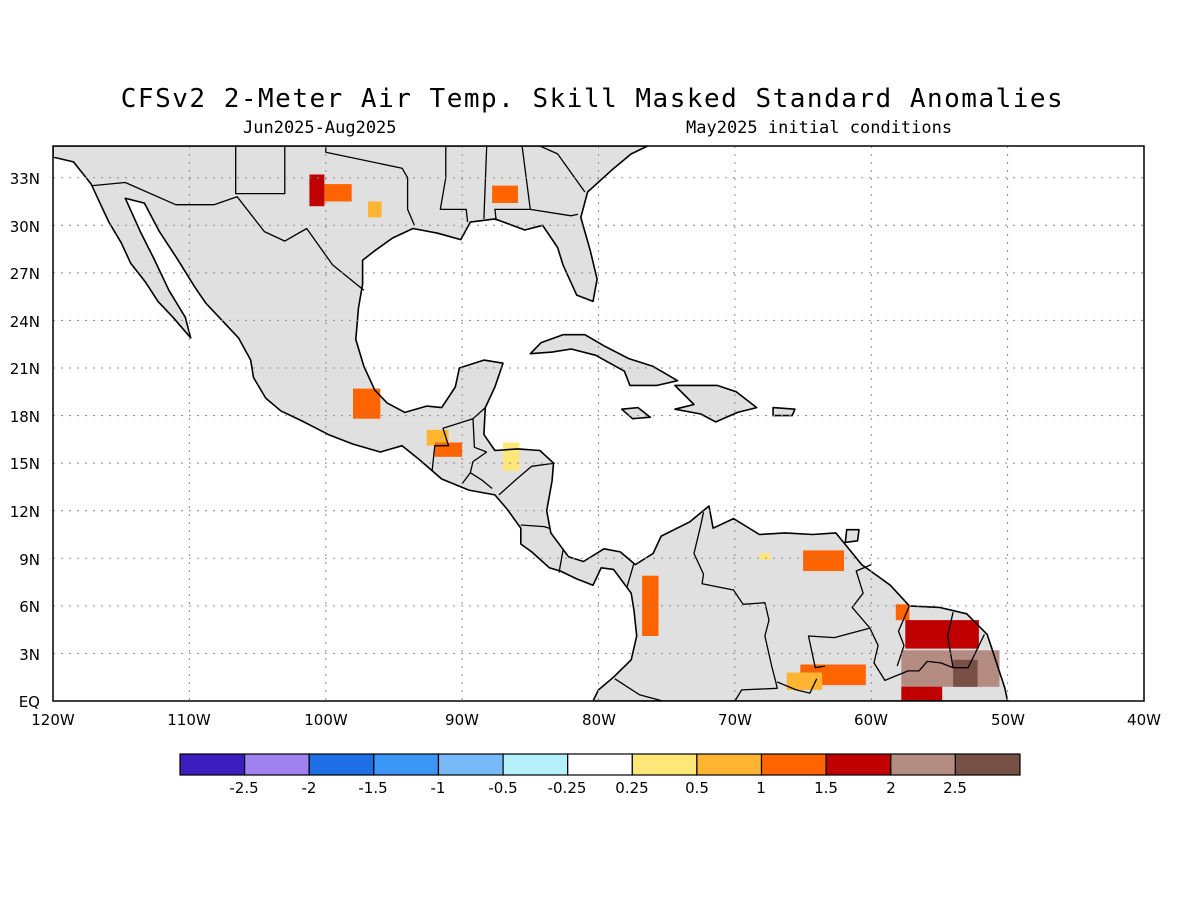  Describe the element at coordinates (25, 227) in the screenshot. I see `lat-label: 30N` at that location.